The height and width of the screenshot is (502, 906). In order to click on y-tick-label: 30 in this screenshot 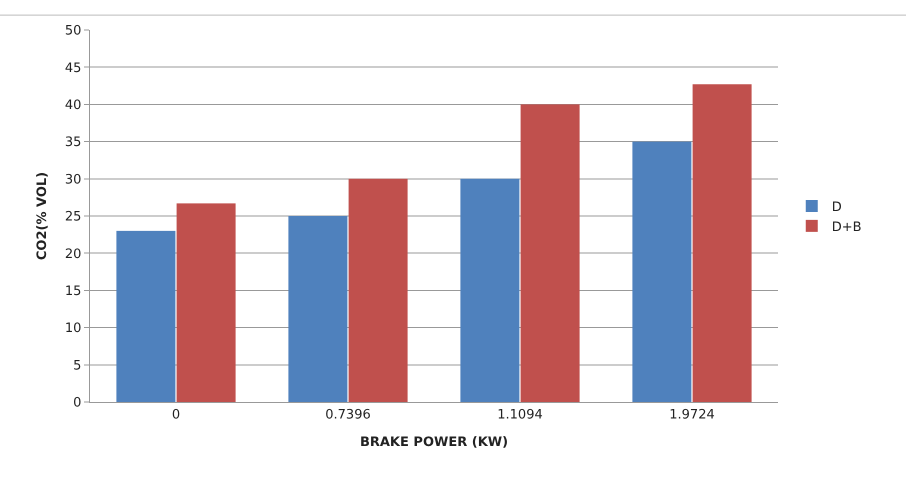, I will do `click(73, 180)`.